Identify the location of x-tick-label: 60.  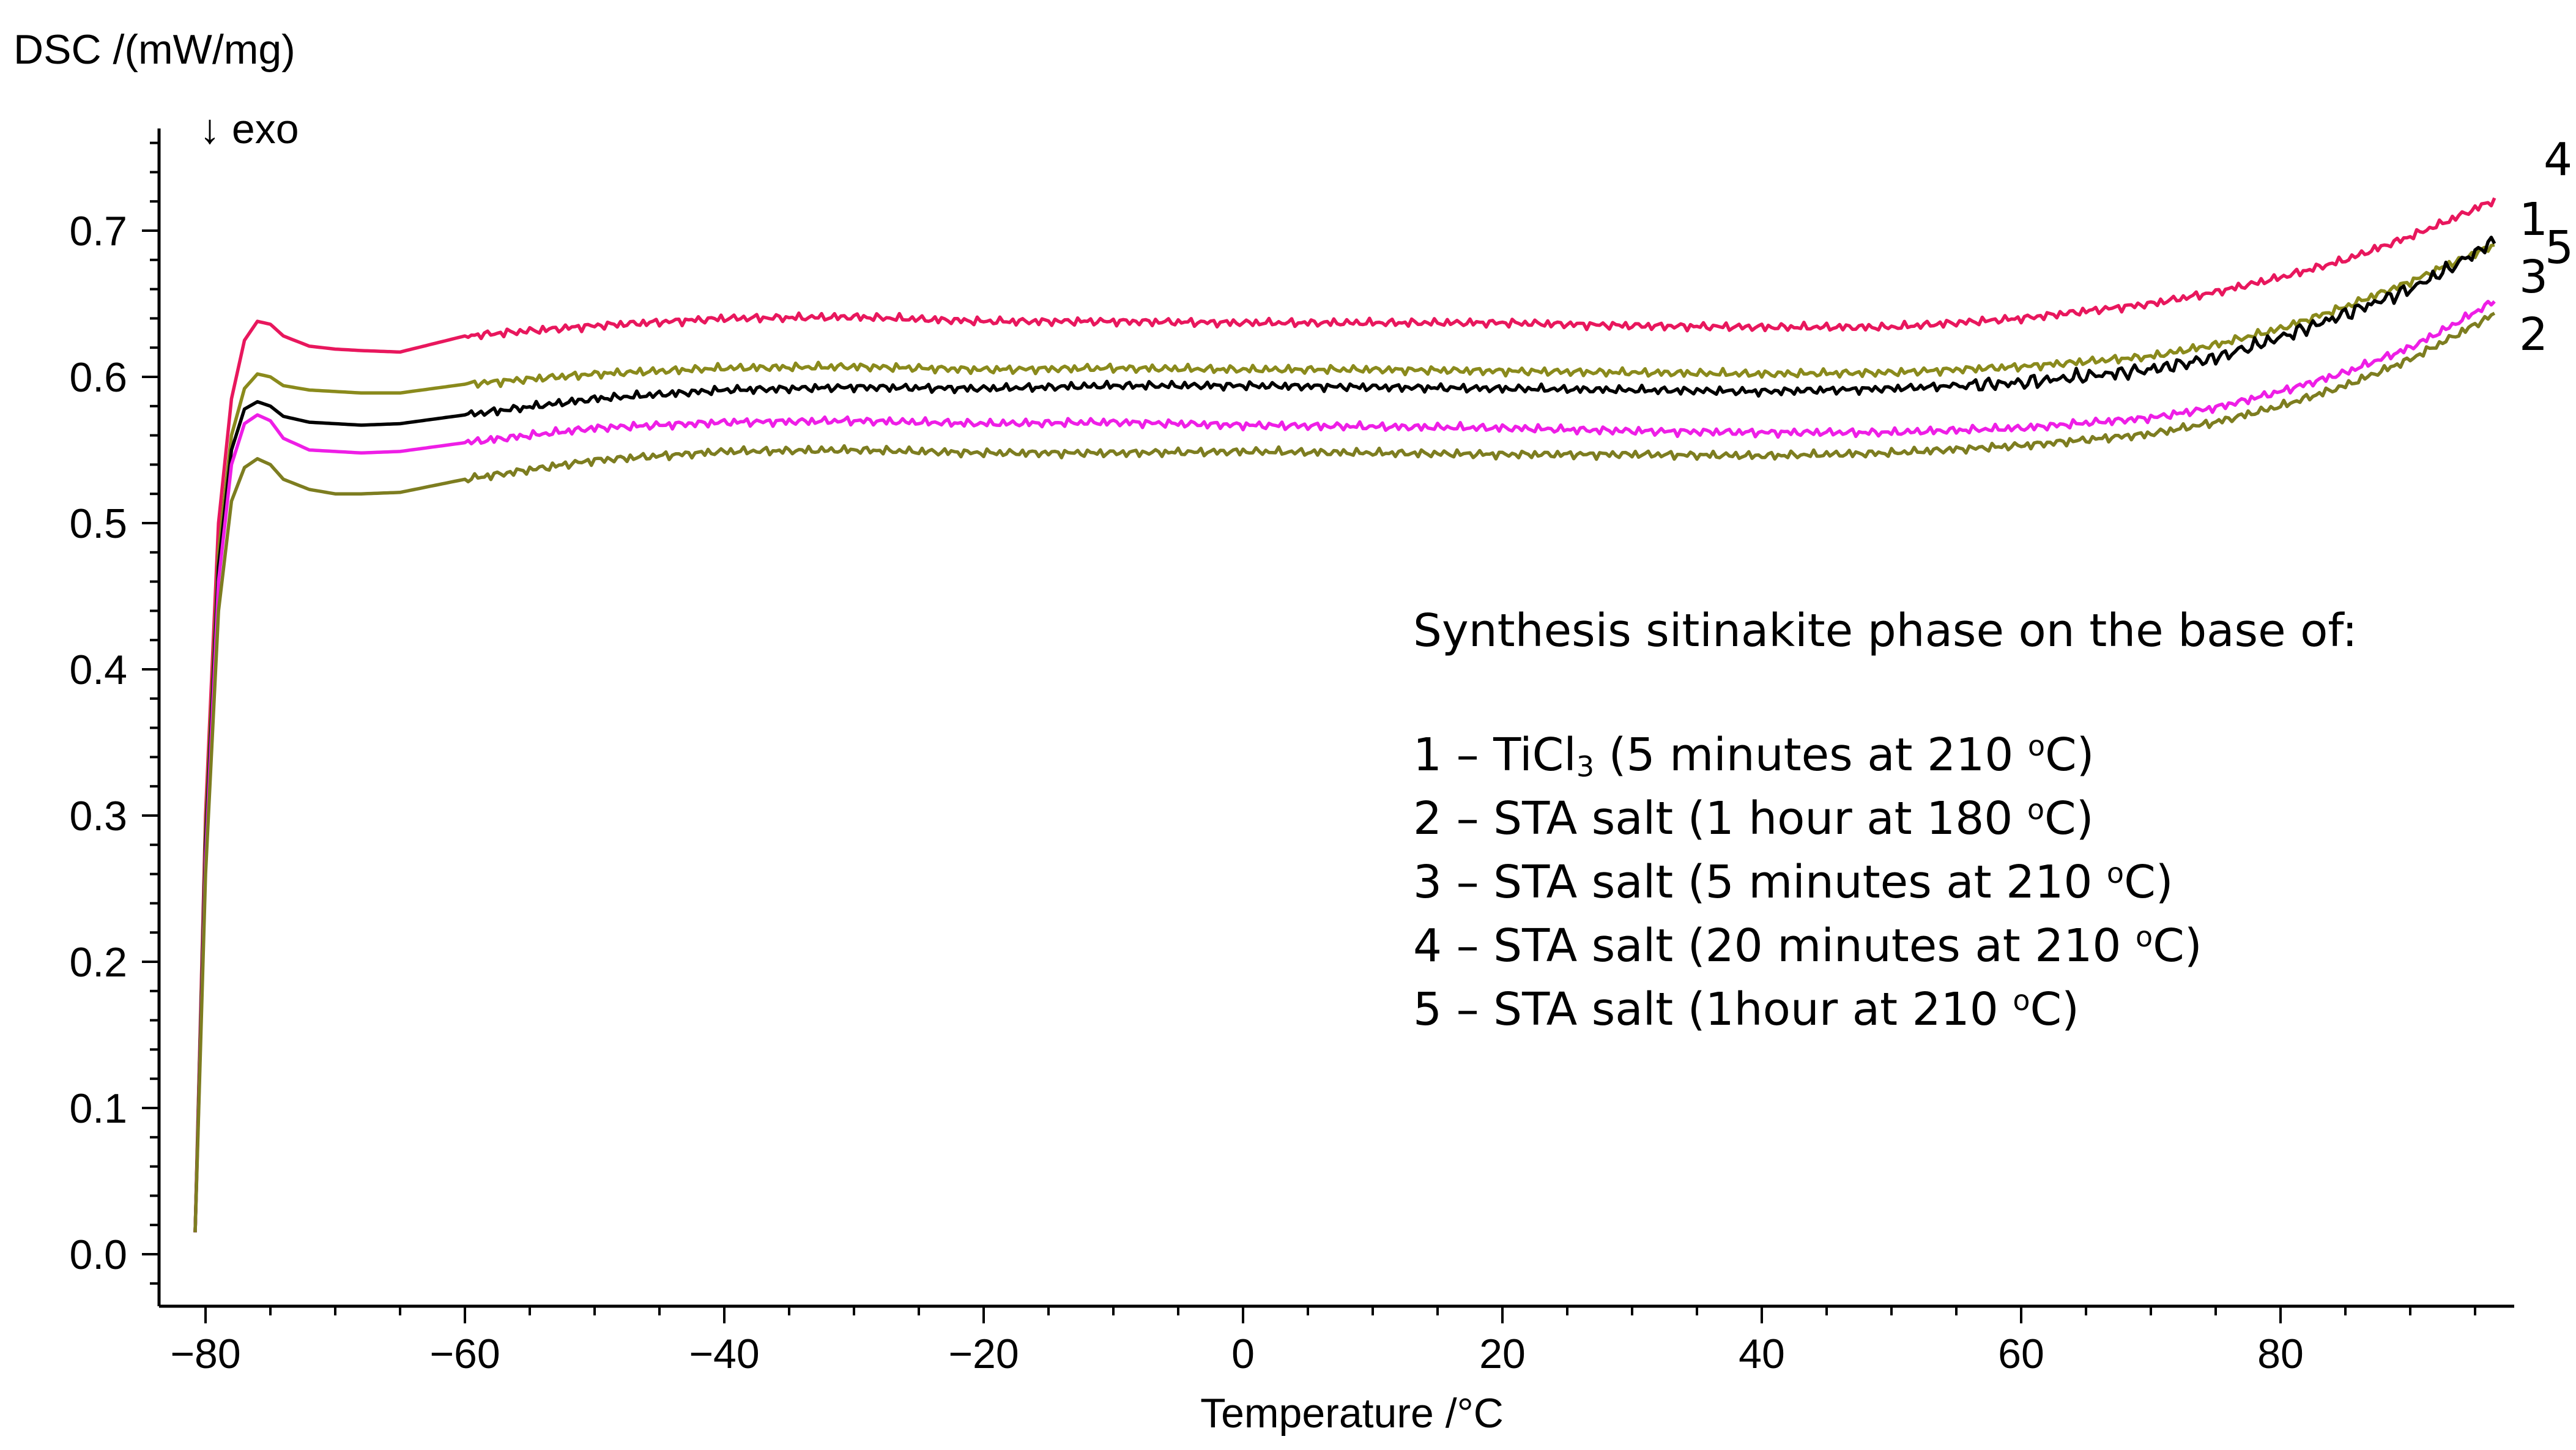
(2021, 1354).